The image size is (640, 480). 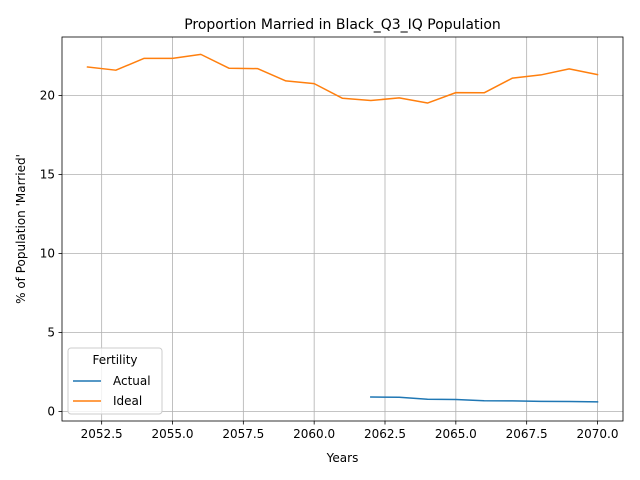 I want to click on y-axis-title: % of Population 'Married', so click(x=21, y=229).